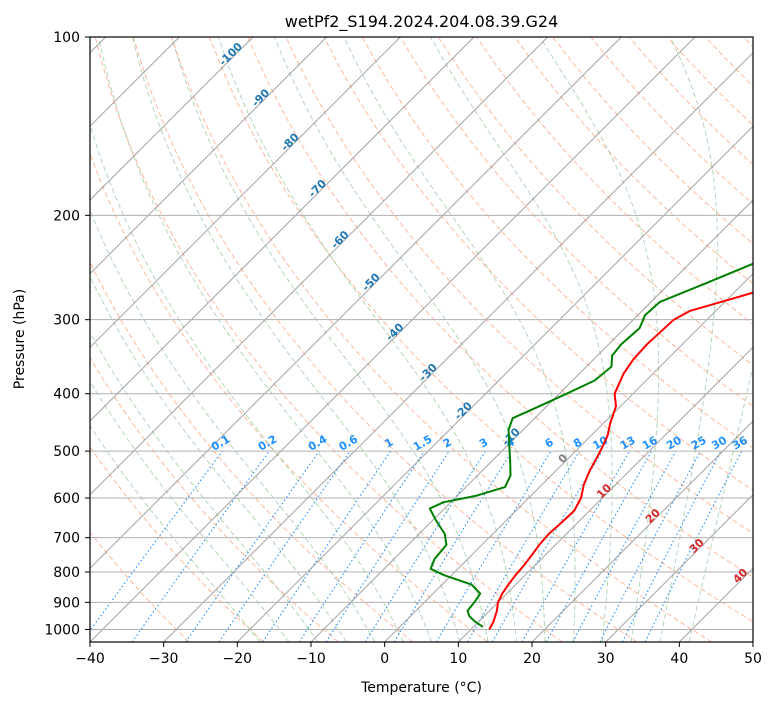 This screenshot has width=775, height=708. Describe the element at coordinates (66, 573) in the screenshot. I see `y-tick-label: 800` at that location.